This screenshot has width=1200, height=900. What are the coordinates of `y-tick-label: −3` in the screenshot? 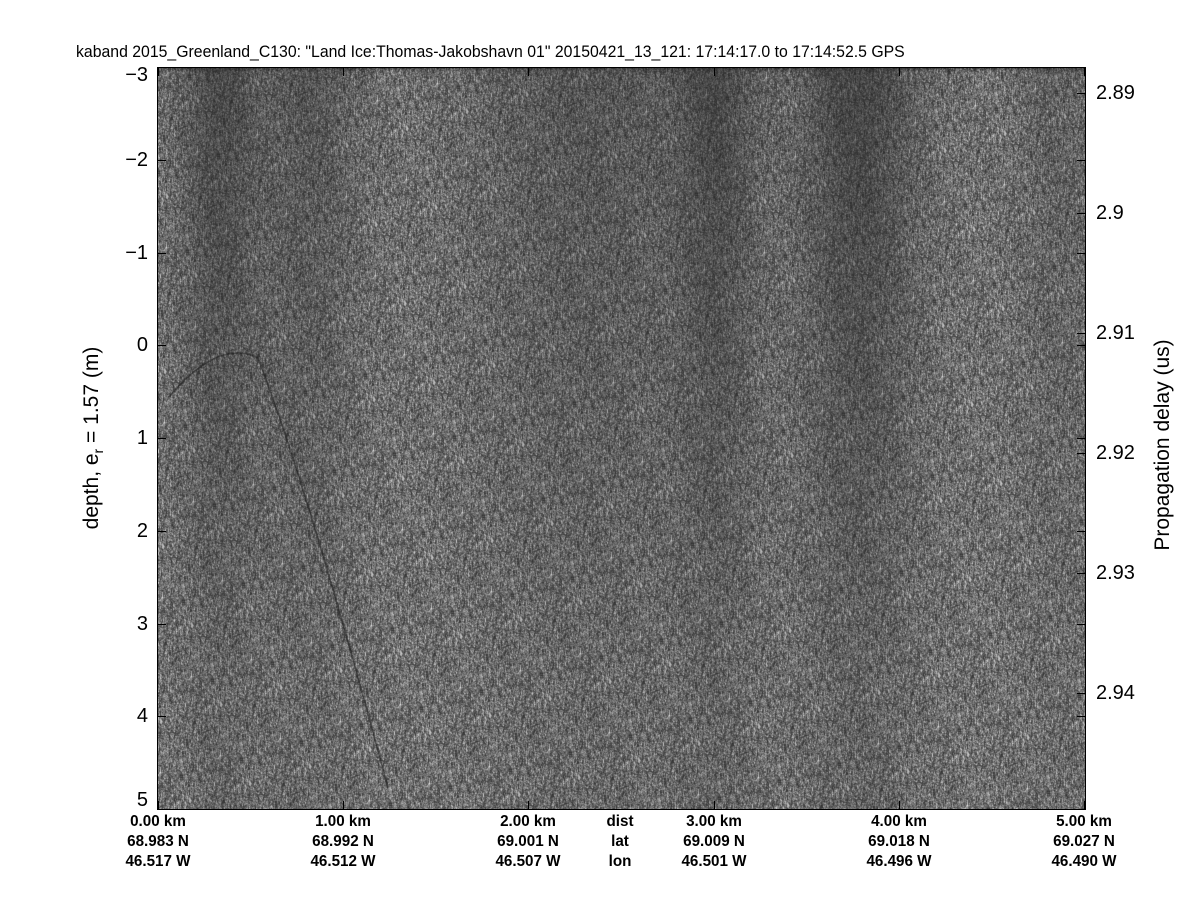 It's located at (136, 75).